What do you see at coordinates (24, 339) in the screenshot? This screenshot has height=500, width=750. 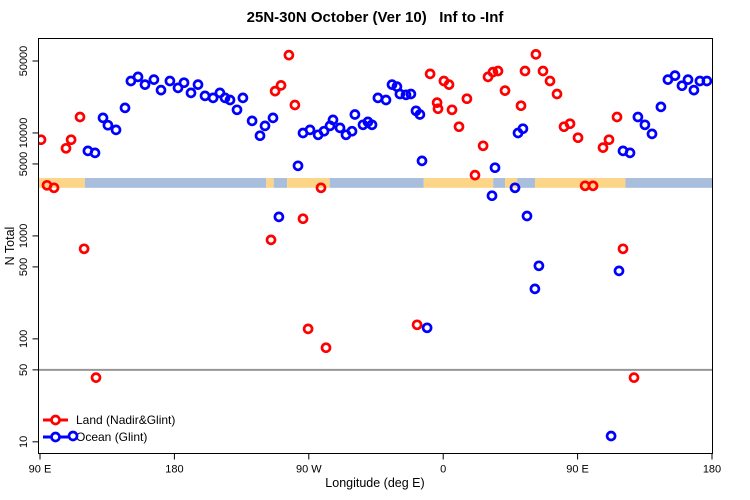 I see `y-tick-label: 100` at bounding box center [24, 339].